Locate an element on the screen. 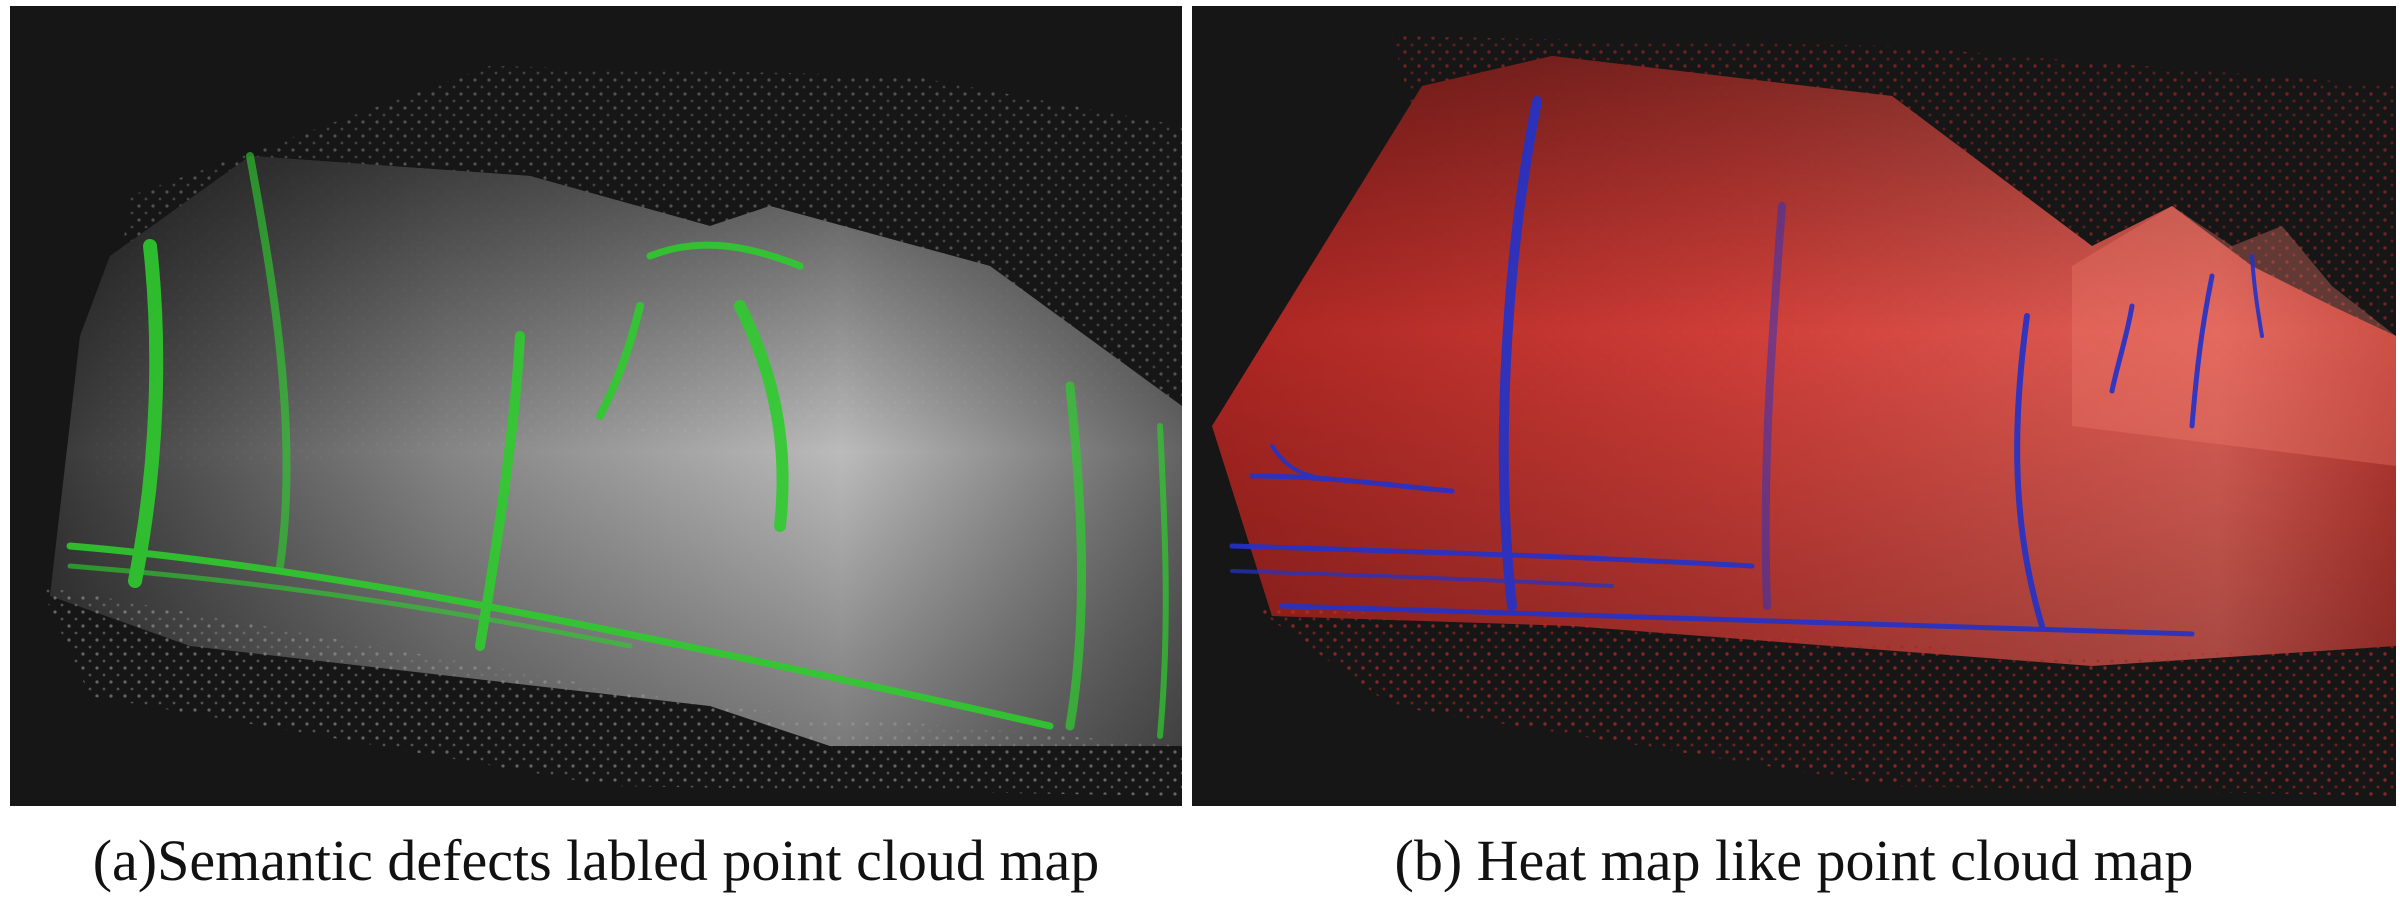 Image resolution: width=2400 pixels, height=910 pixels. caption-panel-b: (b) Heat map like point cloud map is located at coordinates (1794, 860).